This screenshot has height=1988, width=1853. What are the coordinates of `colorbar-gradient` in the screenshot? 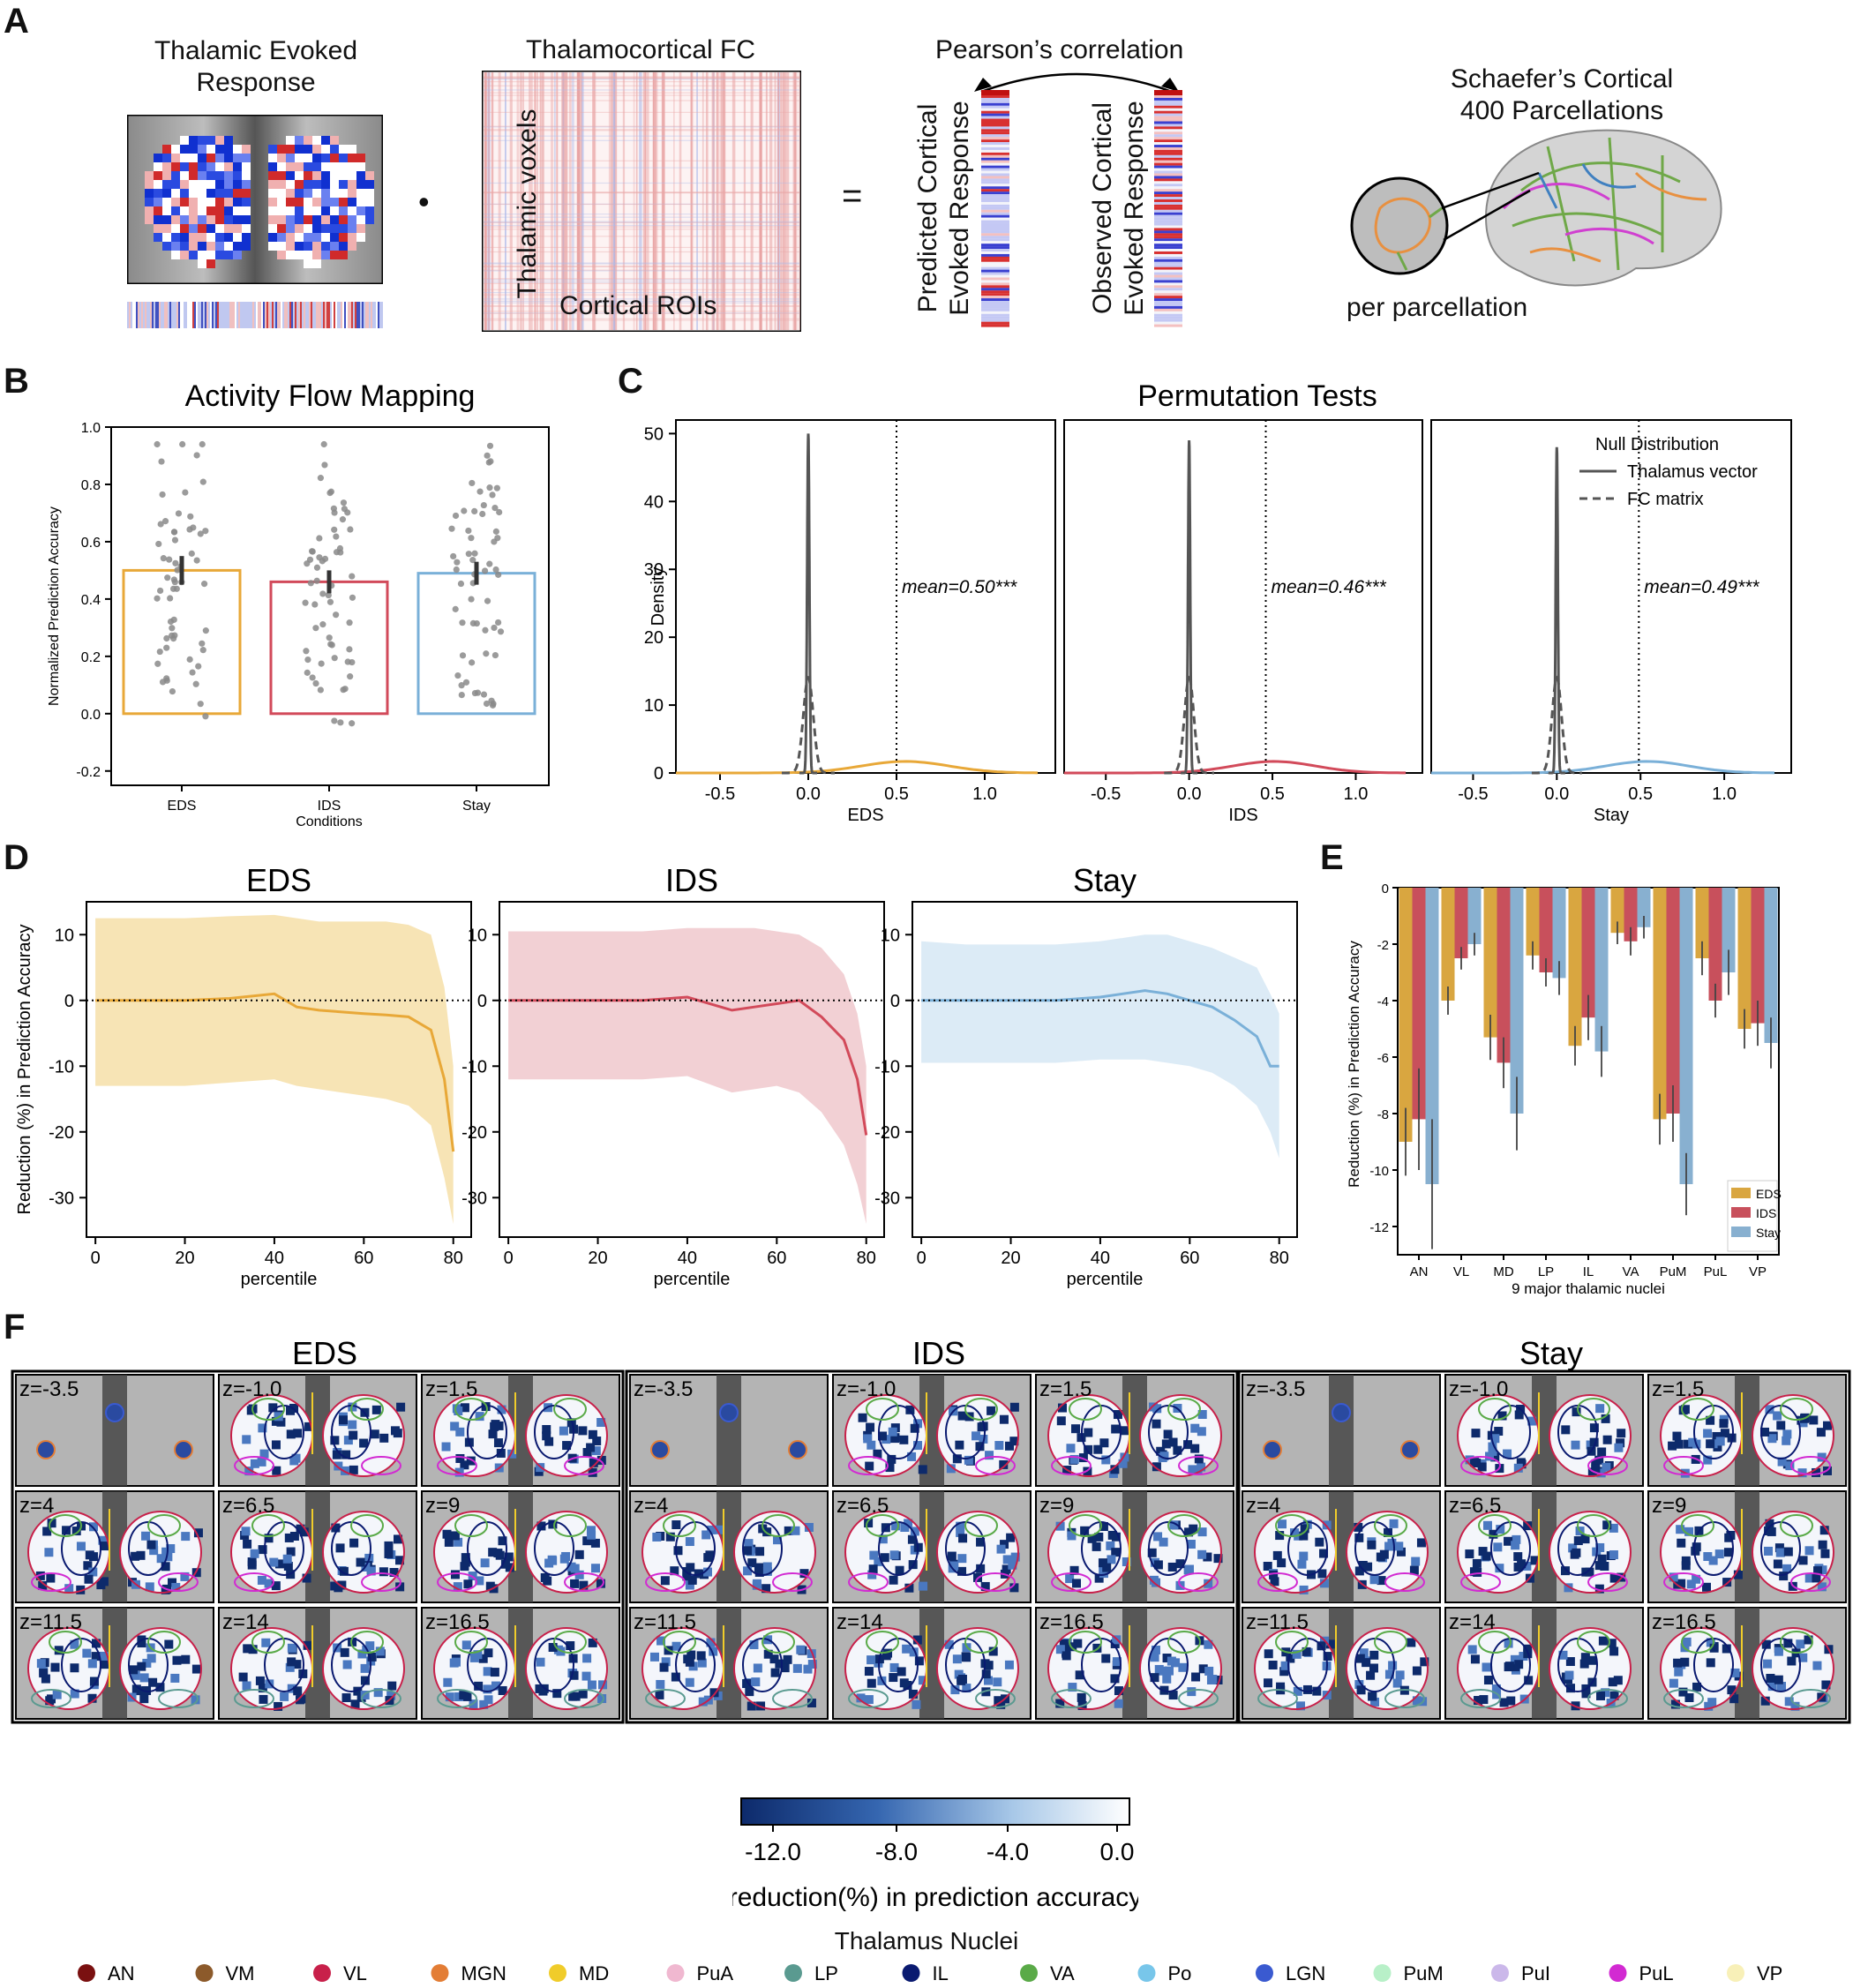 It's located at (935, 1811).